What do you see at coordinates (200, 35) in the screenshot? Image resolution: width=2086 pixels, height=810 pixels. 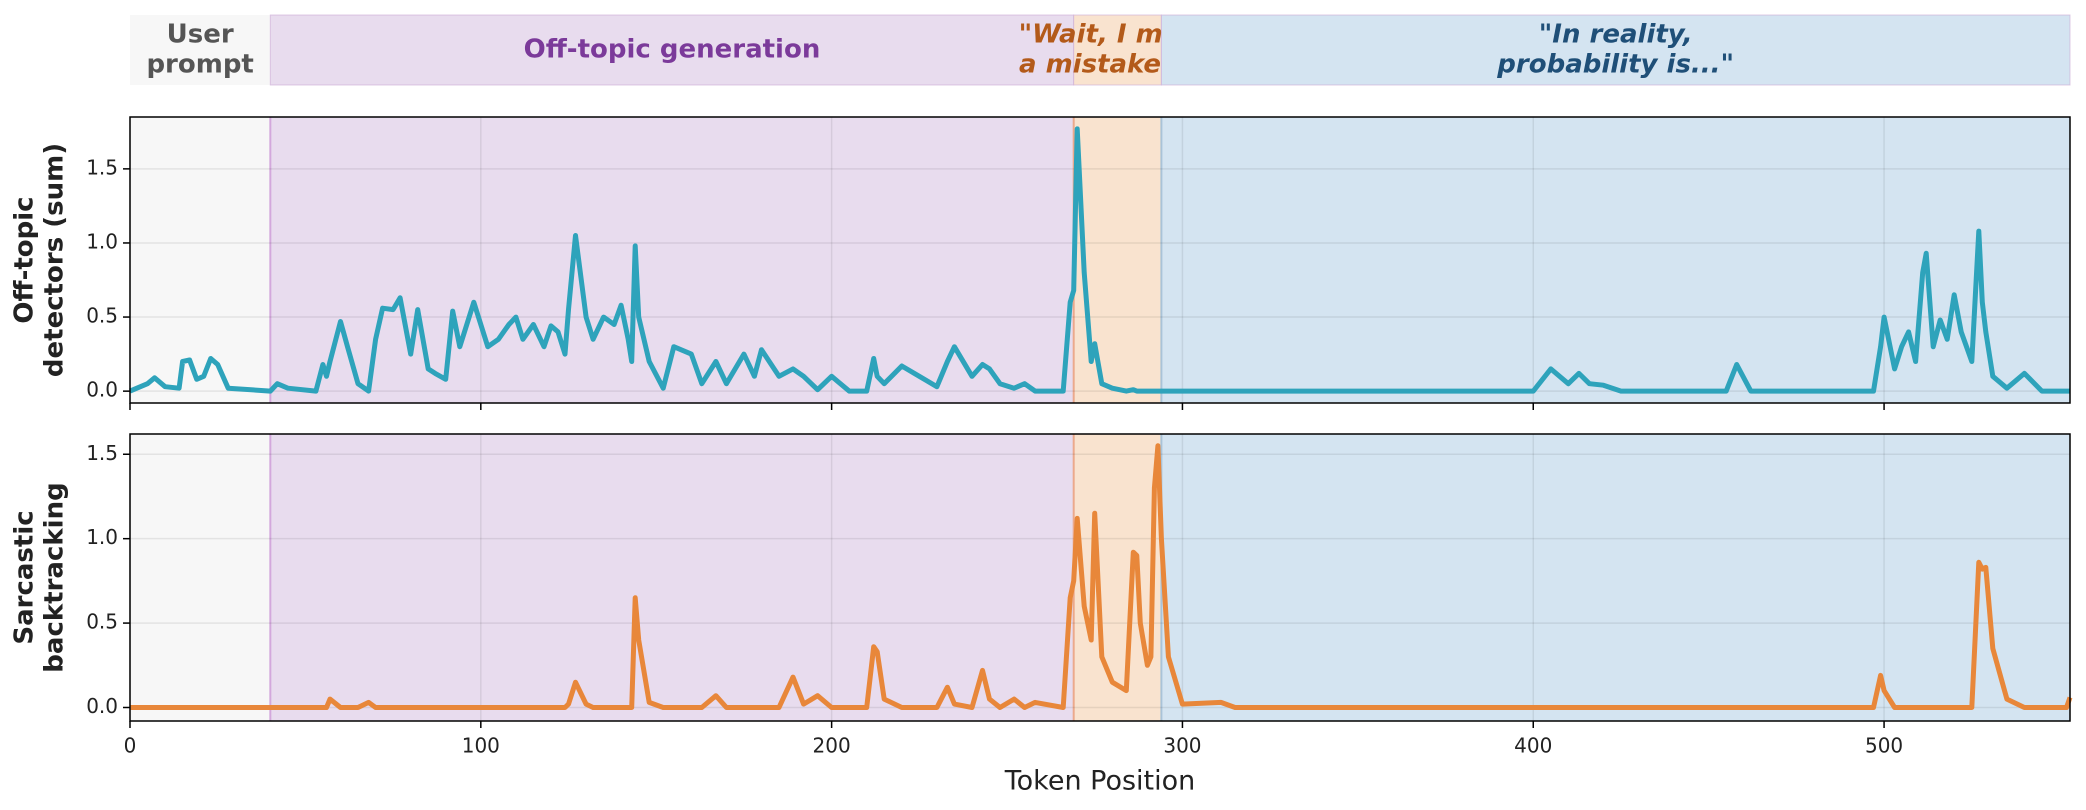 I see `region-label: User` at bounding box center [200, 35].